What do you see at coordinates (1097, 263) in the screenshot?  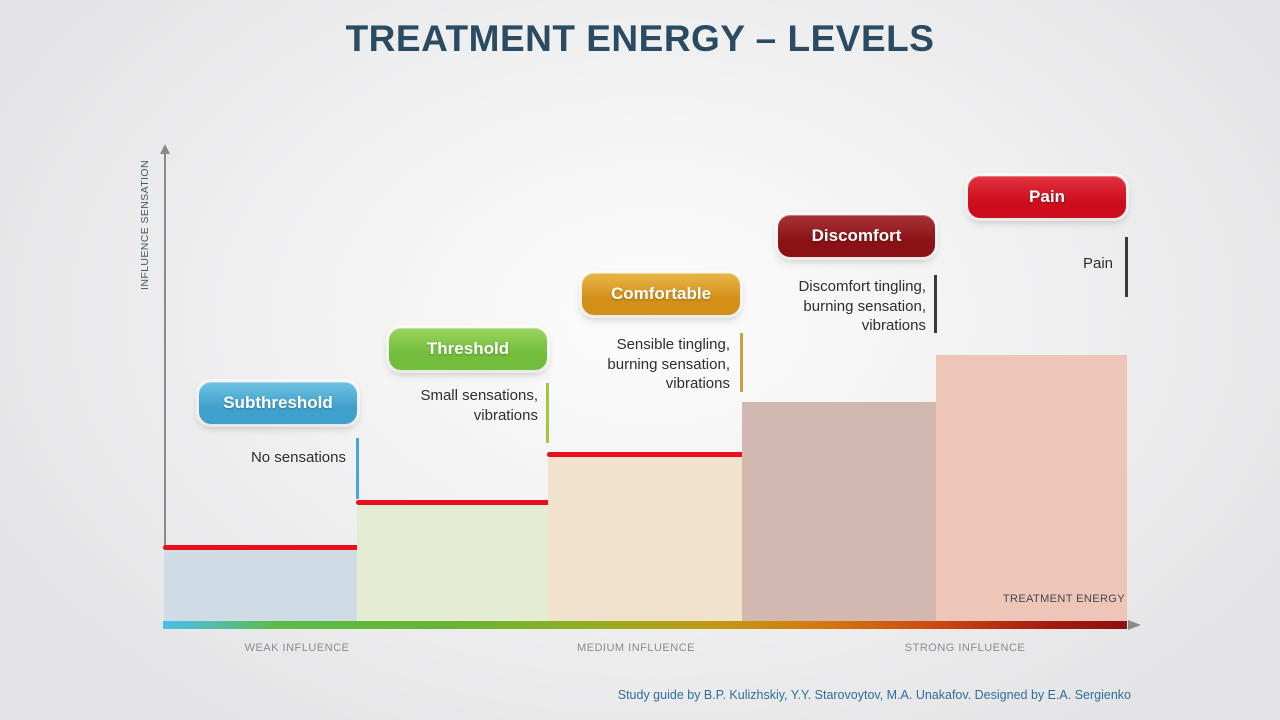 I see `description-pain: Pain` at bounding box center [1097, 263].